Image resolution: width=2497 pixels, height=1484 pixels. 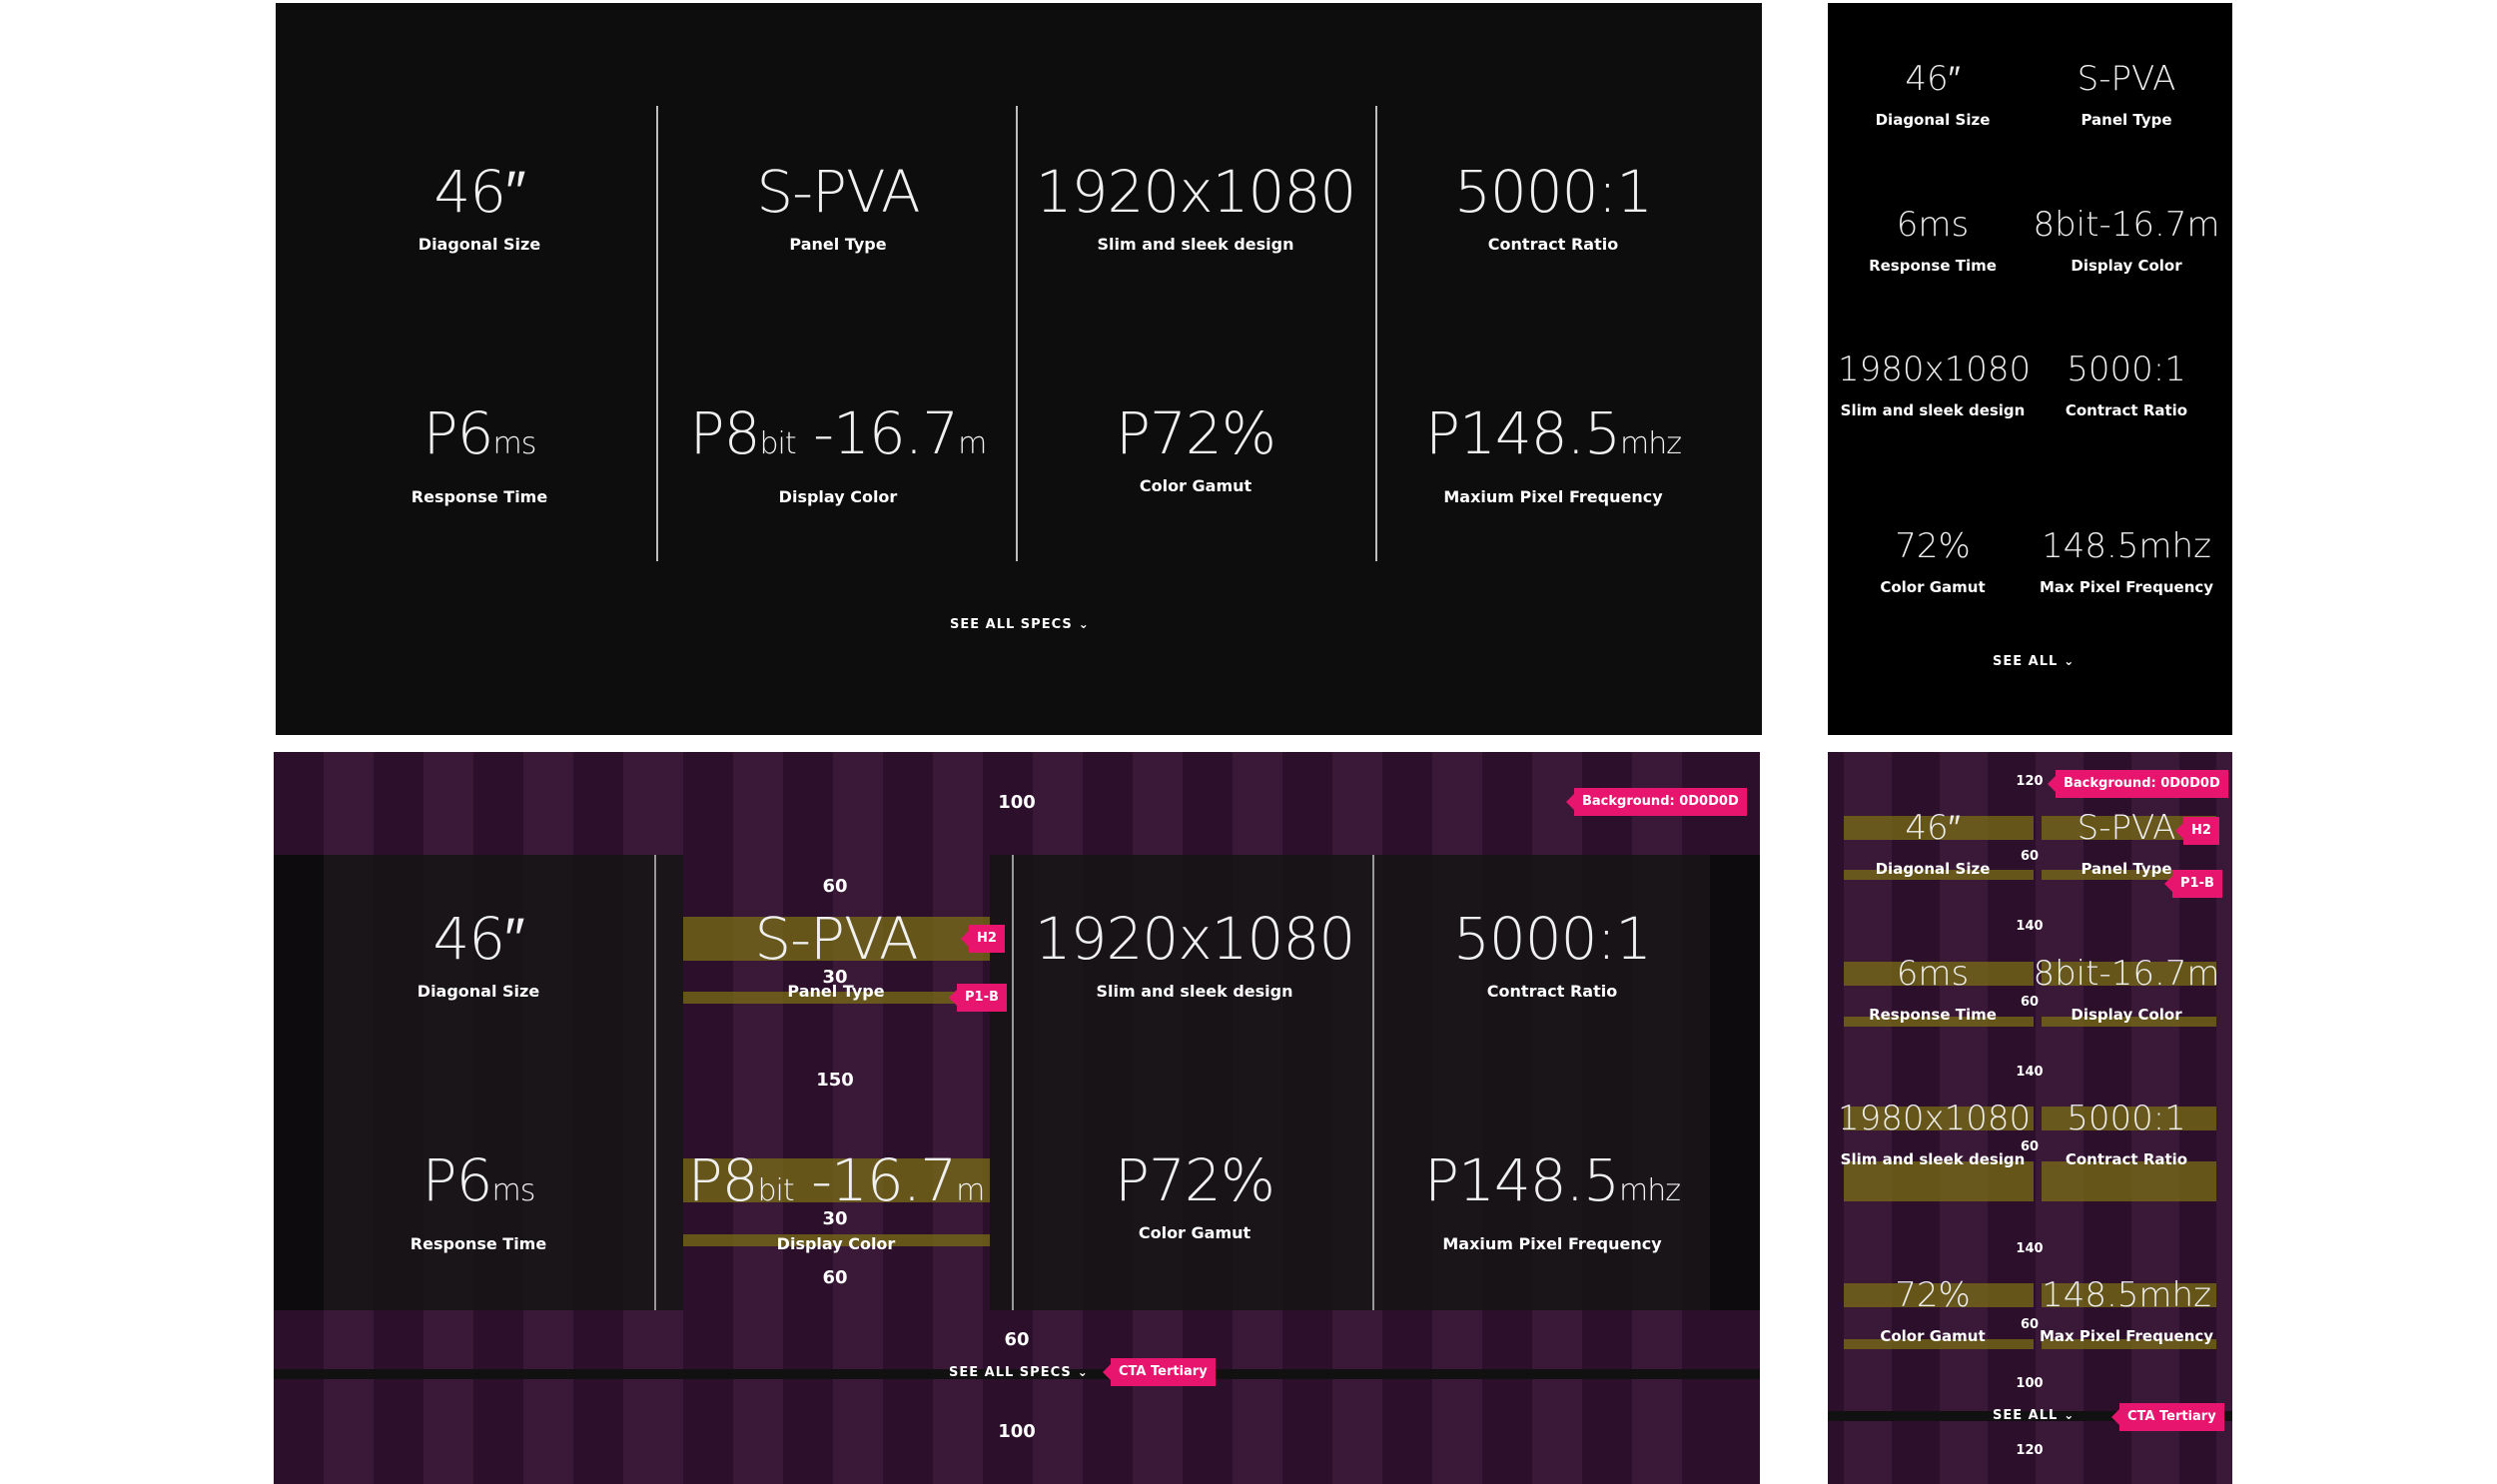 I want to click on spec-resolution: 1920x1080 Slim and sleek design, so click(x=1195, y=208).